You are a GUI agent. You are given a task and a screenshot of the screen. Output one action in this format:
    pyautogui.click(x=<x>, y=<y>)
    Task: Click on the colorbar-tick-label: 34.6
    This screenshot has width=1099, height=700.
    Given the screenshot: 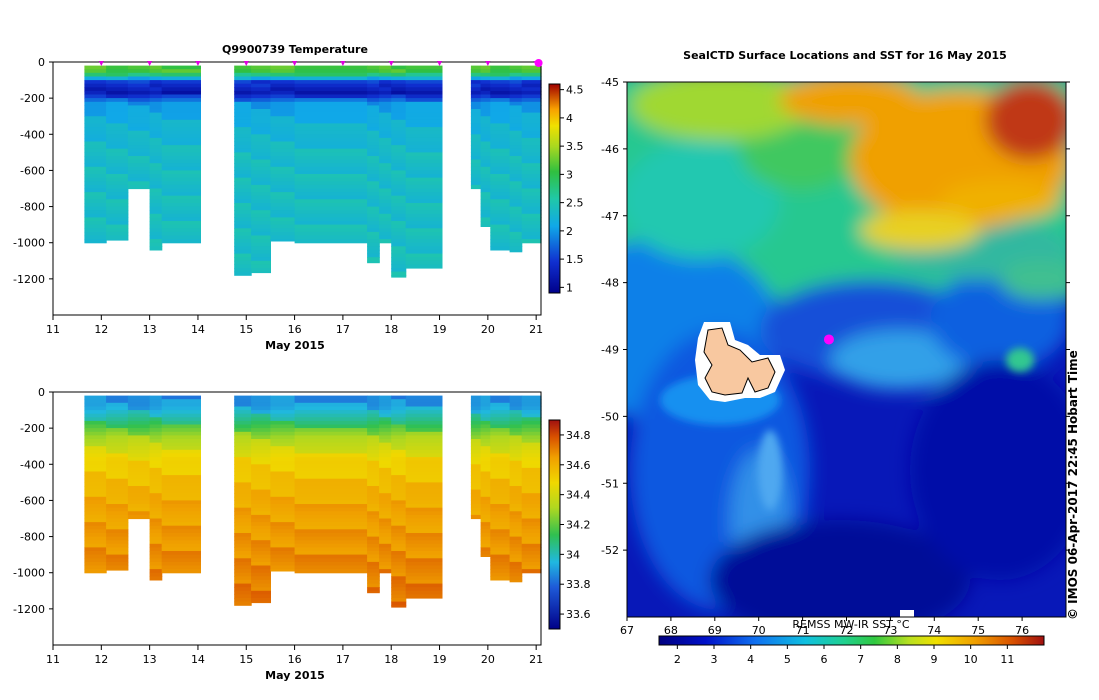 What is the action you would take?
    pyautogui.click(x=578, y=465)
    